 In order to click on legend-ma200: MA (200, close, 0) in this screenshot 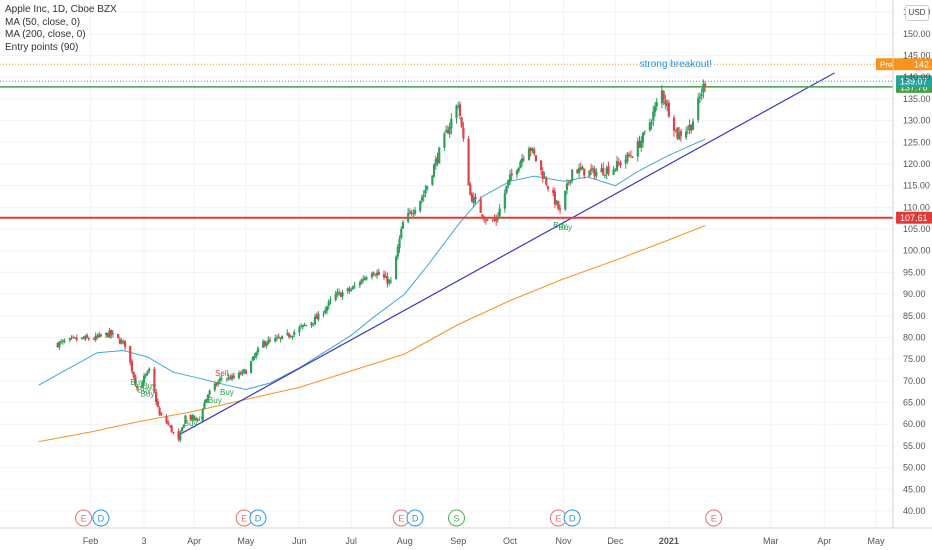, I will do `click(45, 34)`.